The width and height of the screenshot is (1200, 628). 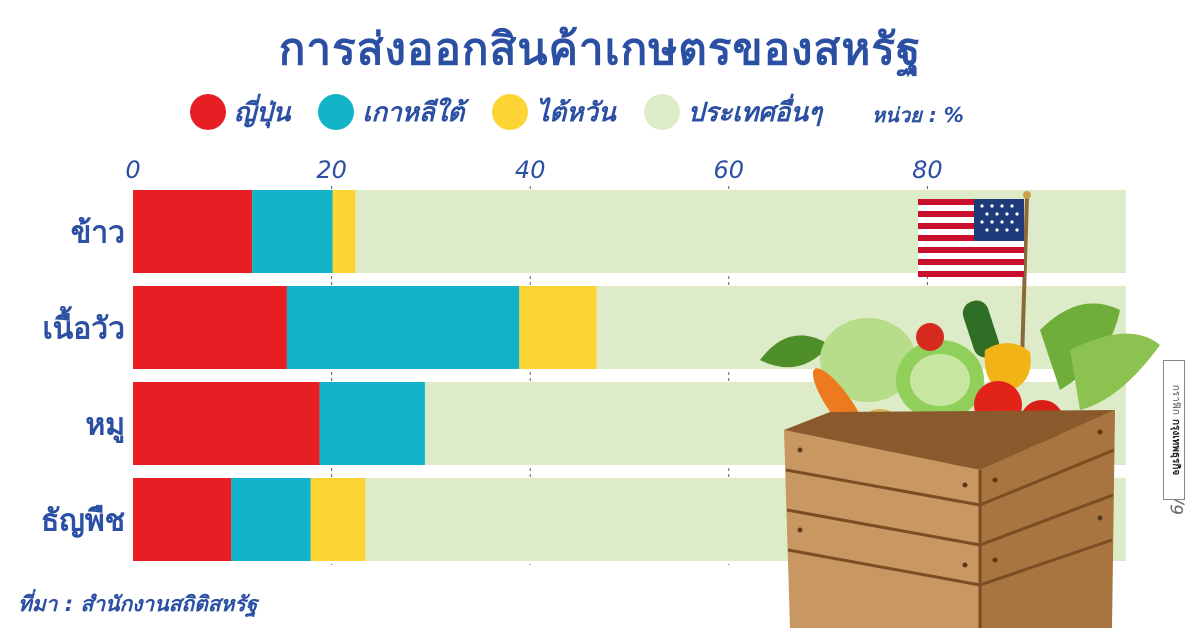 What do you see at coordinates (1176, 399) in the screenshot?
I see `credit-label: กราฟิก` at bounding box center [1176, 399].